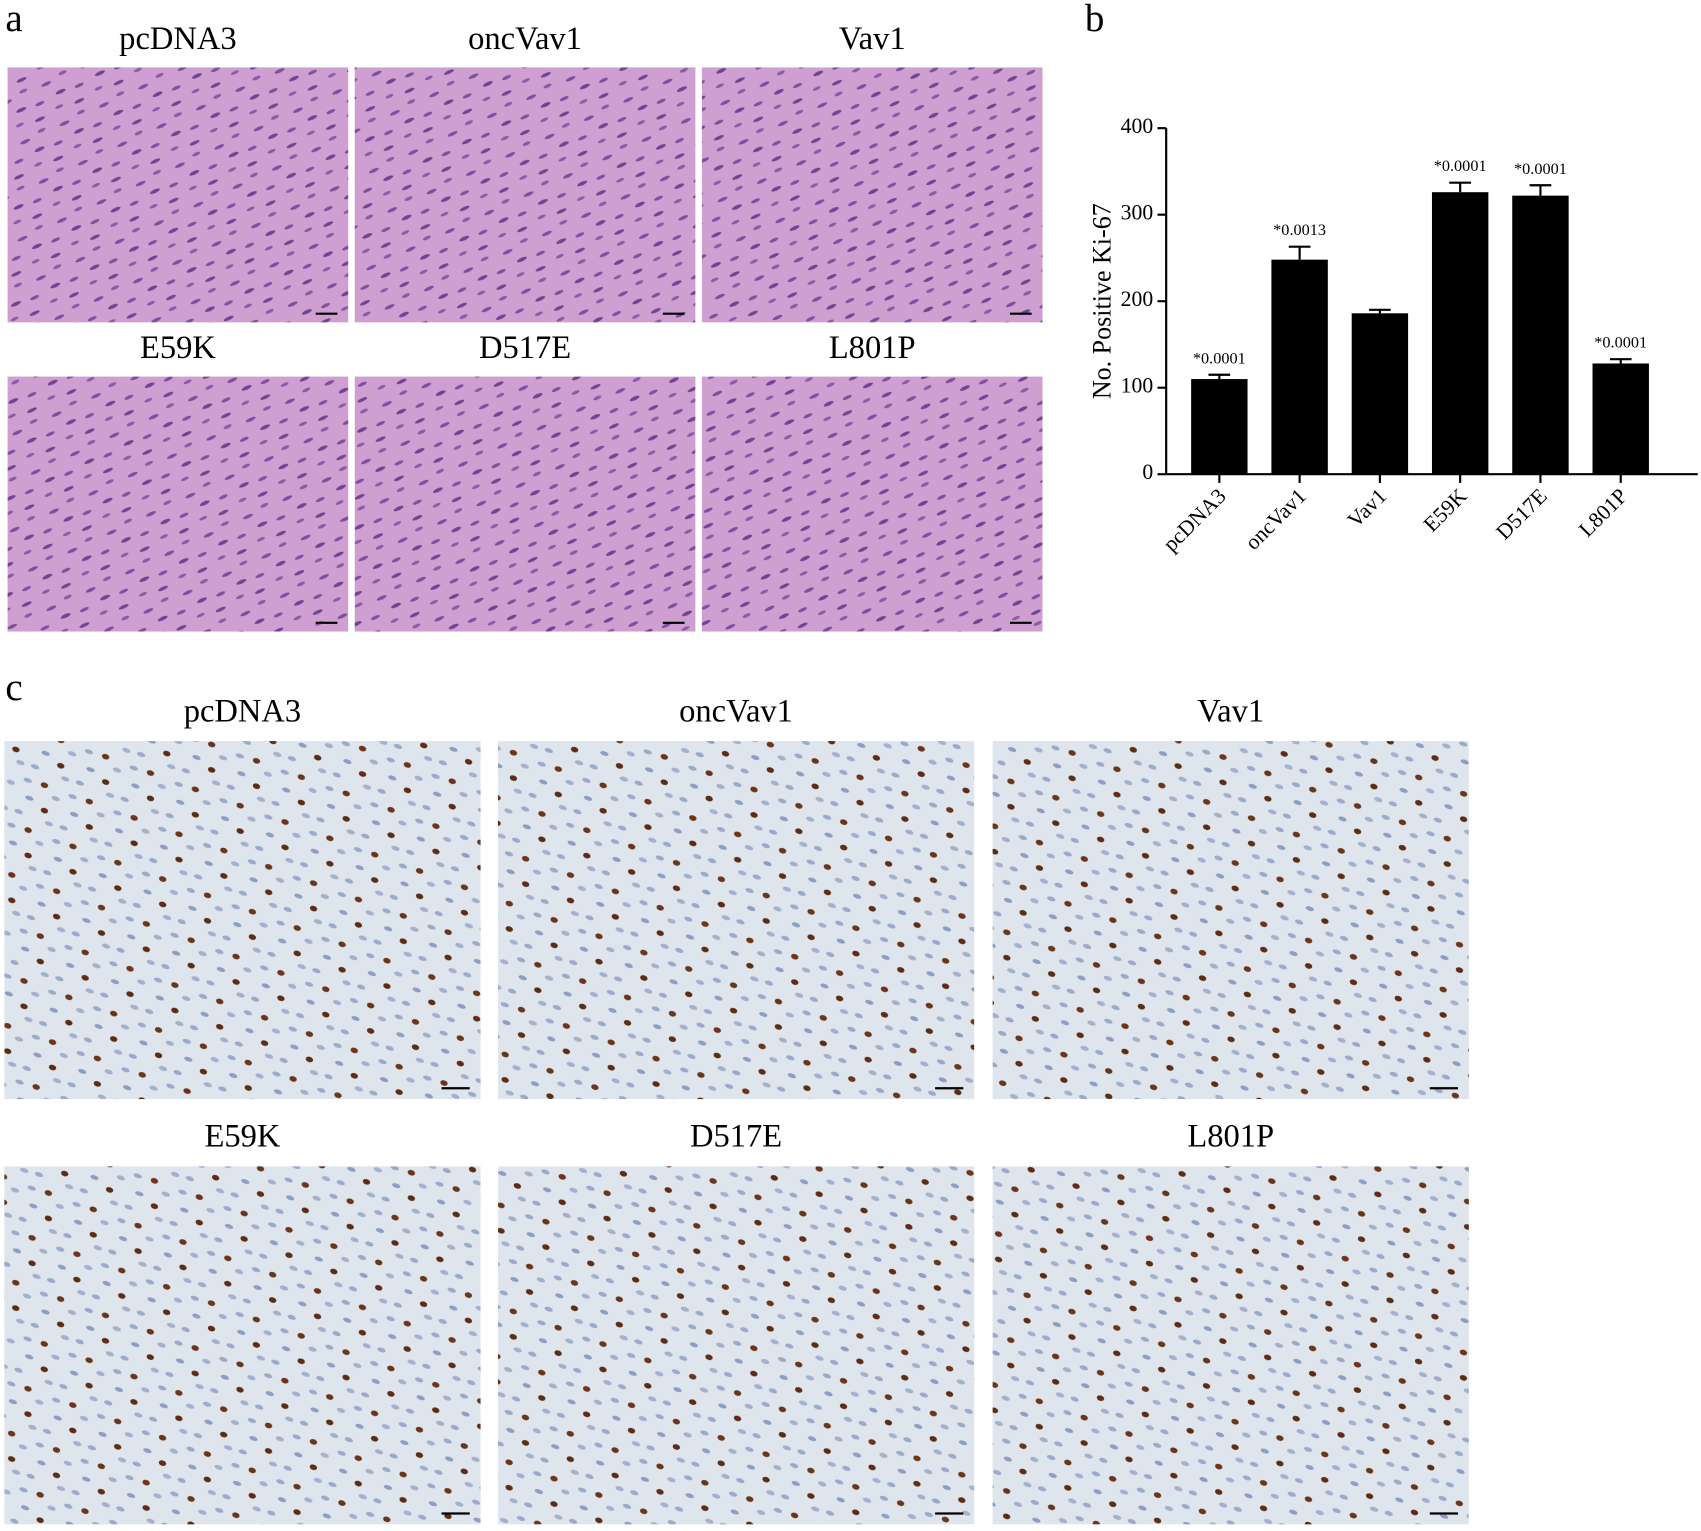  What do you see at coordinates (1101, 301) in the screenshot?
I see `y-axis-label: No. Positive Ki-67` at bounding box center [1101, 301].